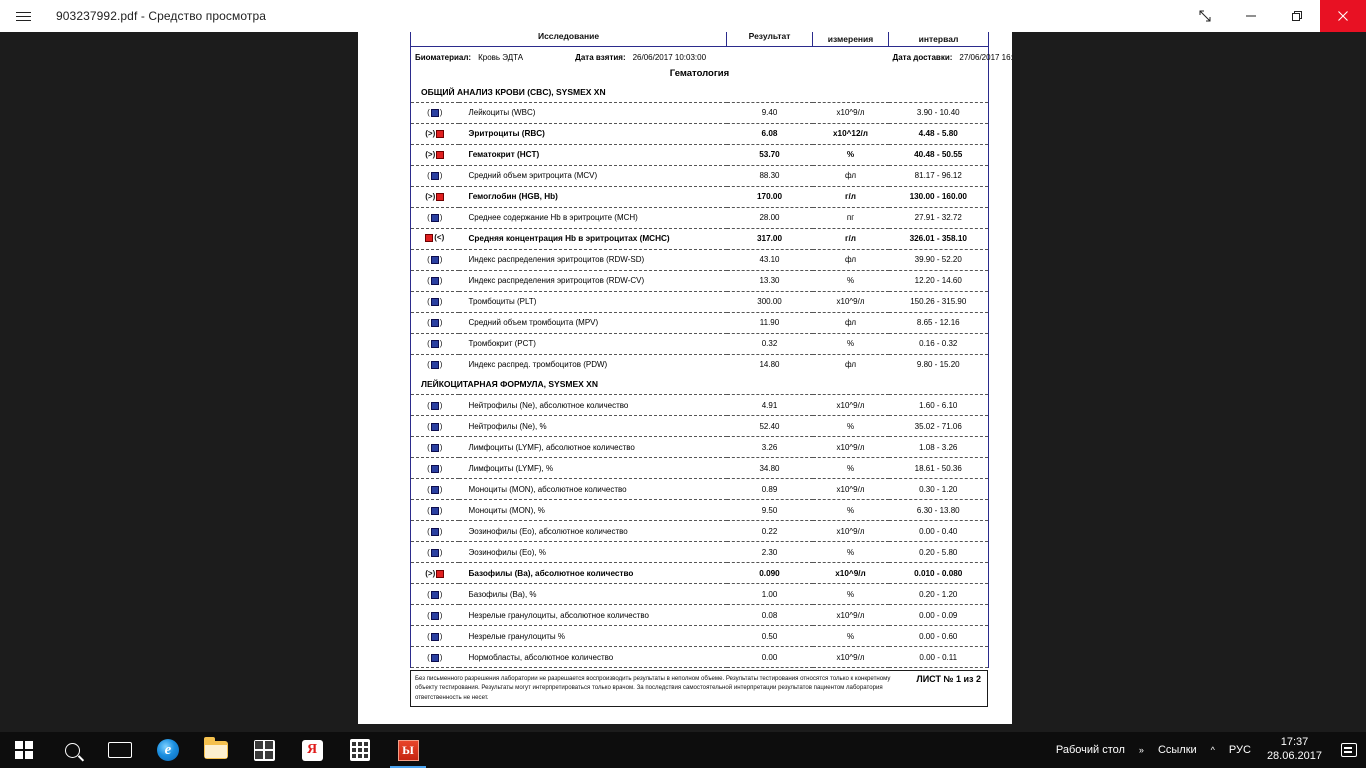 This screenshot has height=768, width=1366. Describe the element at coordinates (592, 573) in the screenshot. I see `row-test-name: Базофилы (Ba), абсолютное количество` at that location.